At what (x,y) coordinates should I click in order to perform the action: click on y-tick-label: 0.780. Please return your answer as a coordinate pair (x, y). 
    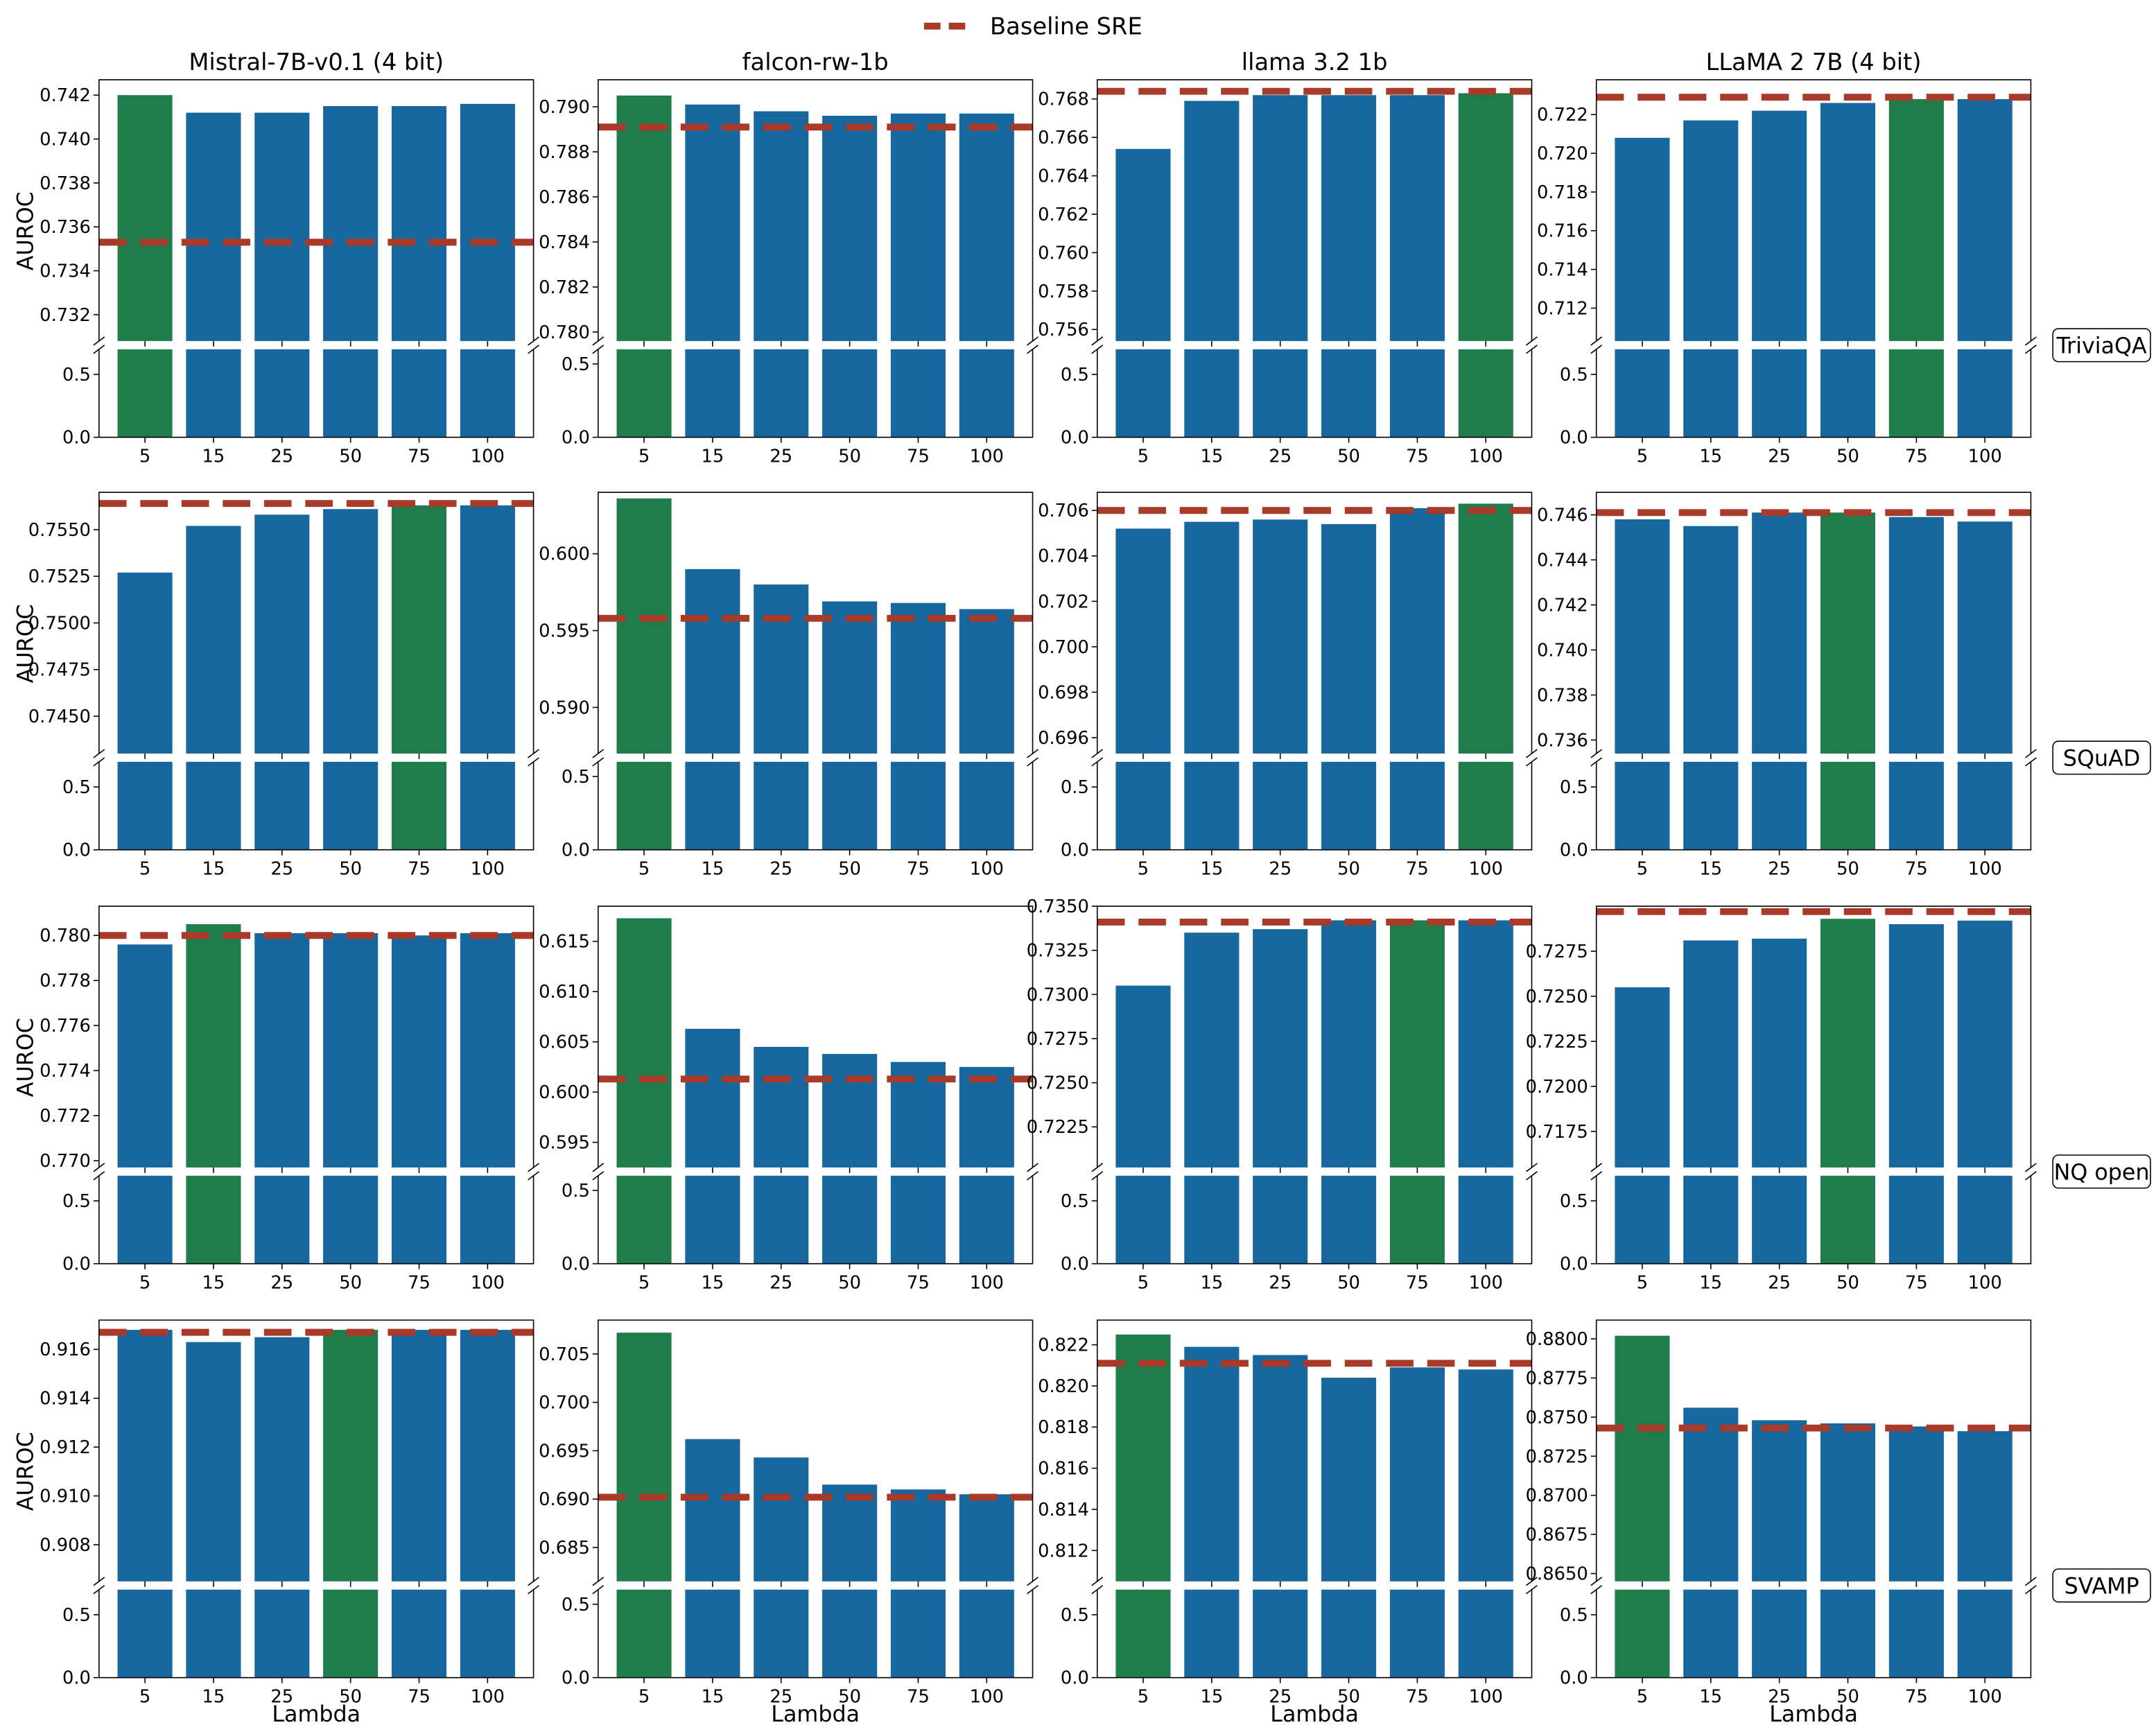
    Looking at the image, I should click on (65, 936).